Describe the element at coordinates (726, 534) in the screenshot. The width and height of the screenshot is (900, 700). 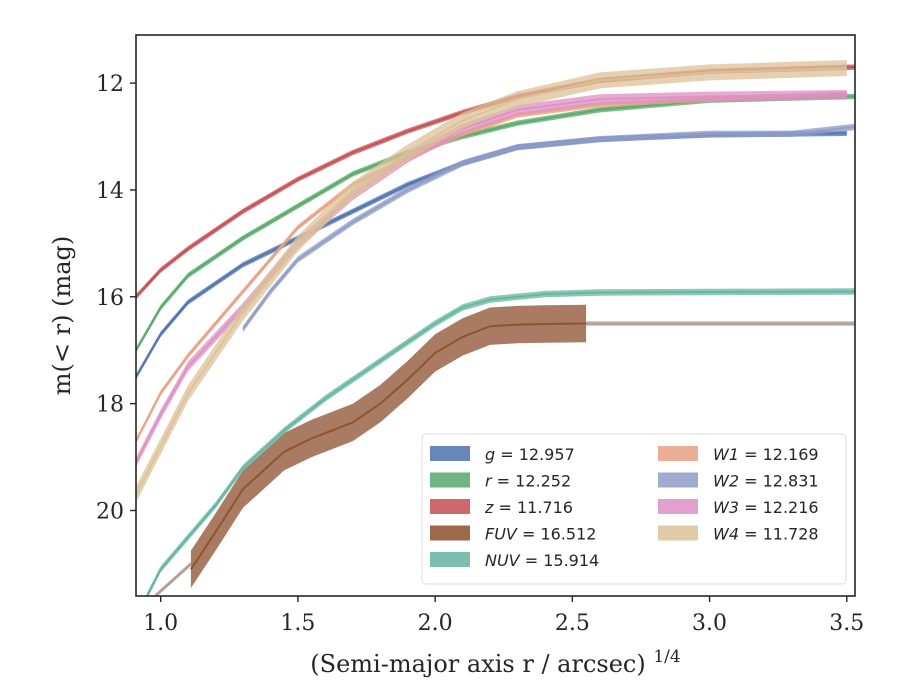
I see `legend-label-band: W4` at that location.